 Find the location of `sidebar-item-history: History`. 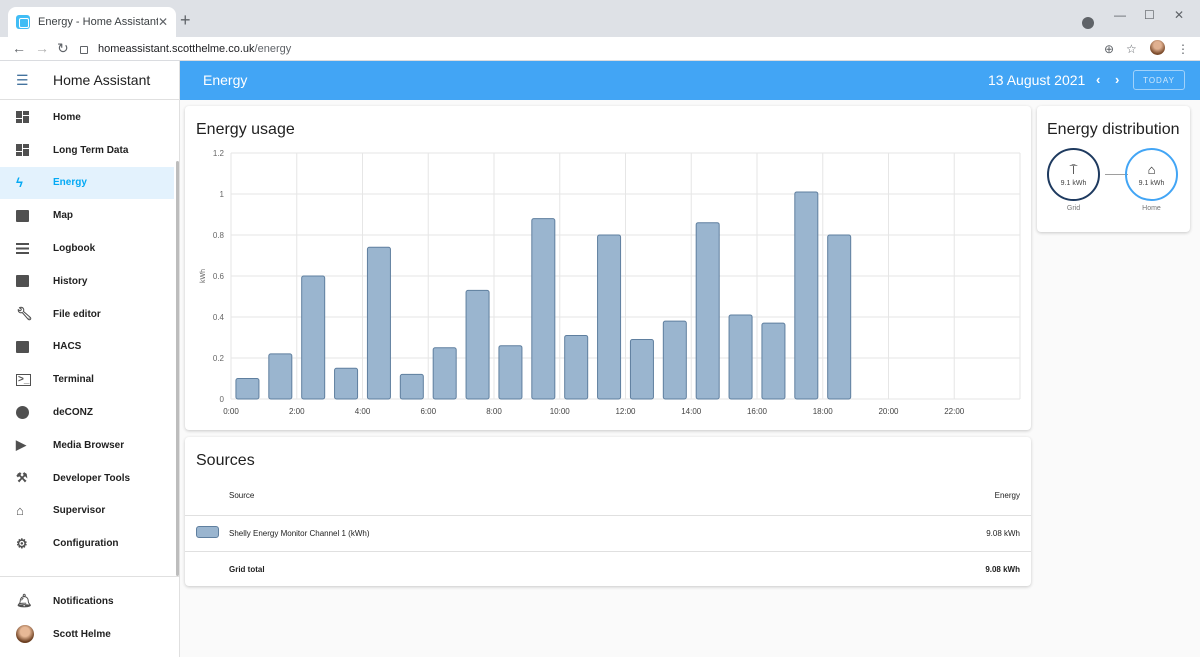

sidebar-item-history: History is located at coordinates (88, 281).